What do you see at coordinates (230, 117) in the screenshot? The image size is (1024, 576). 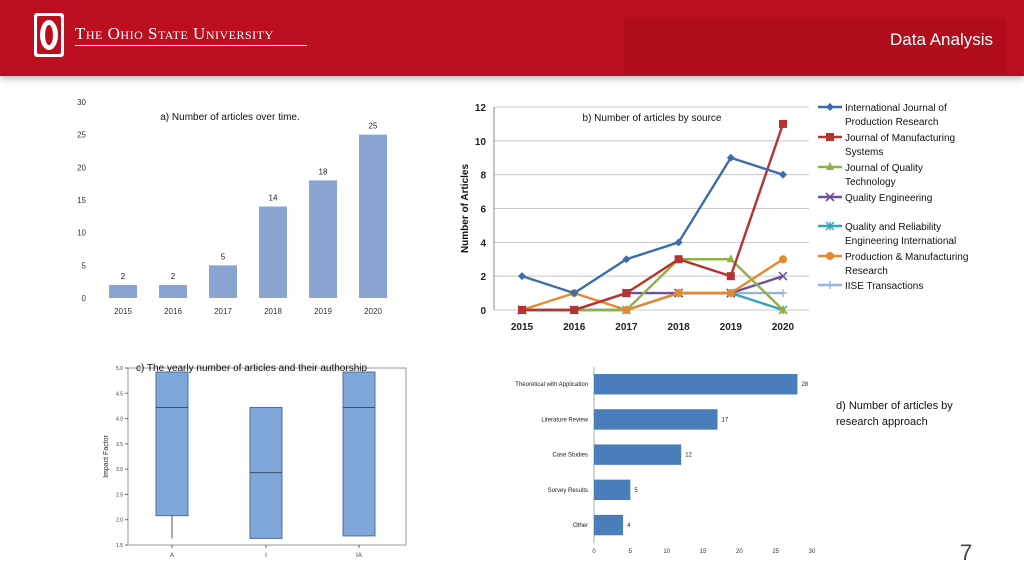 I see `chart-a-title: a) Number of articles over time.` at bounding box center [230, 117].